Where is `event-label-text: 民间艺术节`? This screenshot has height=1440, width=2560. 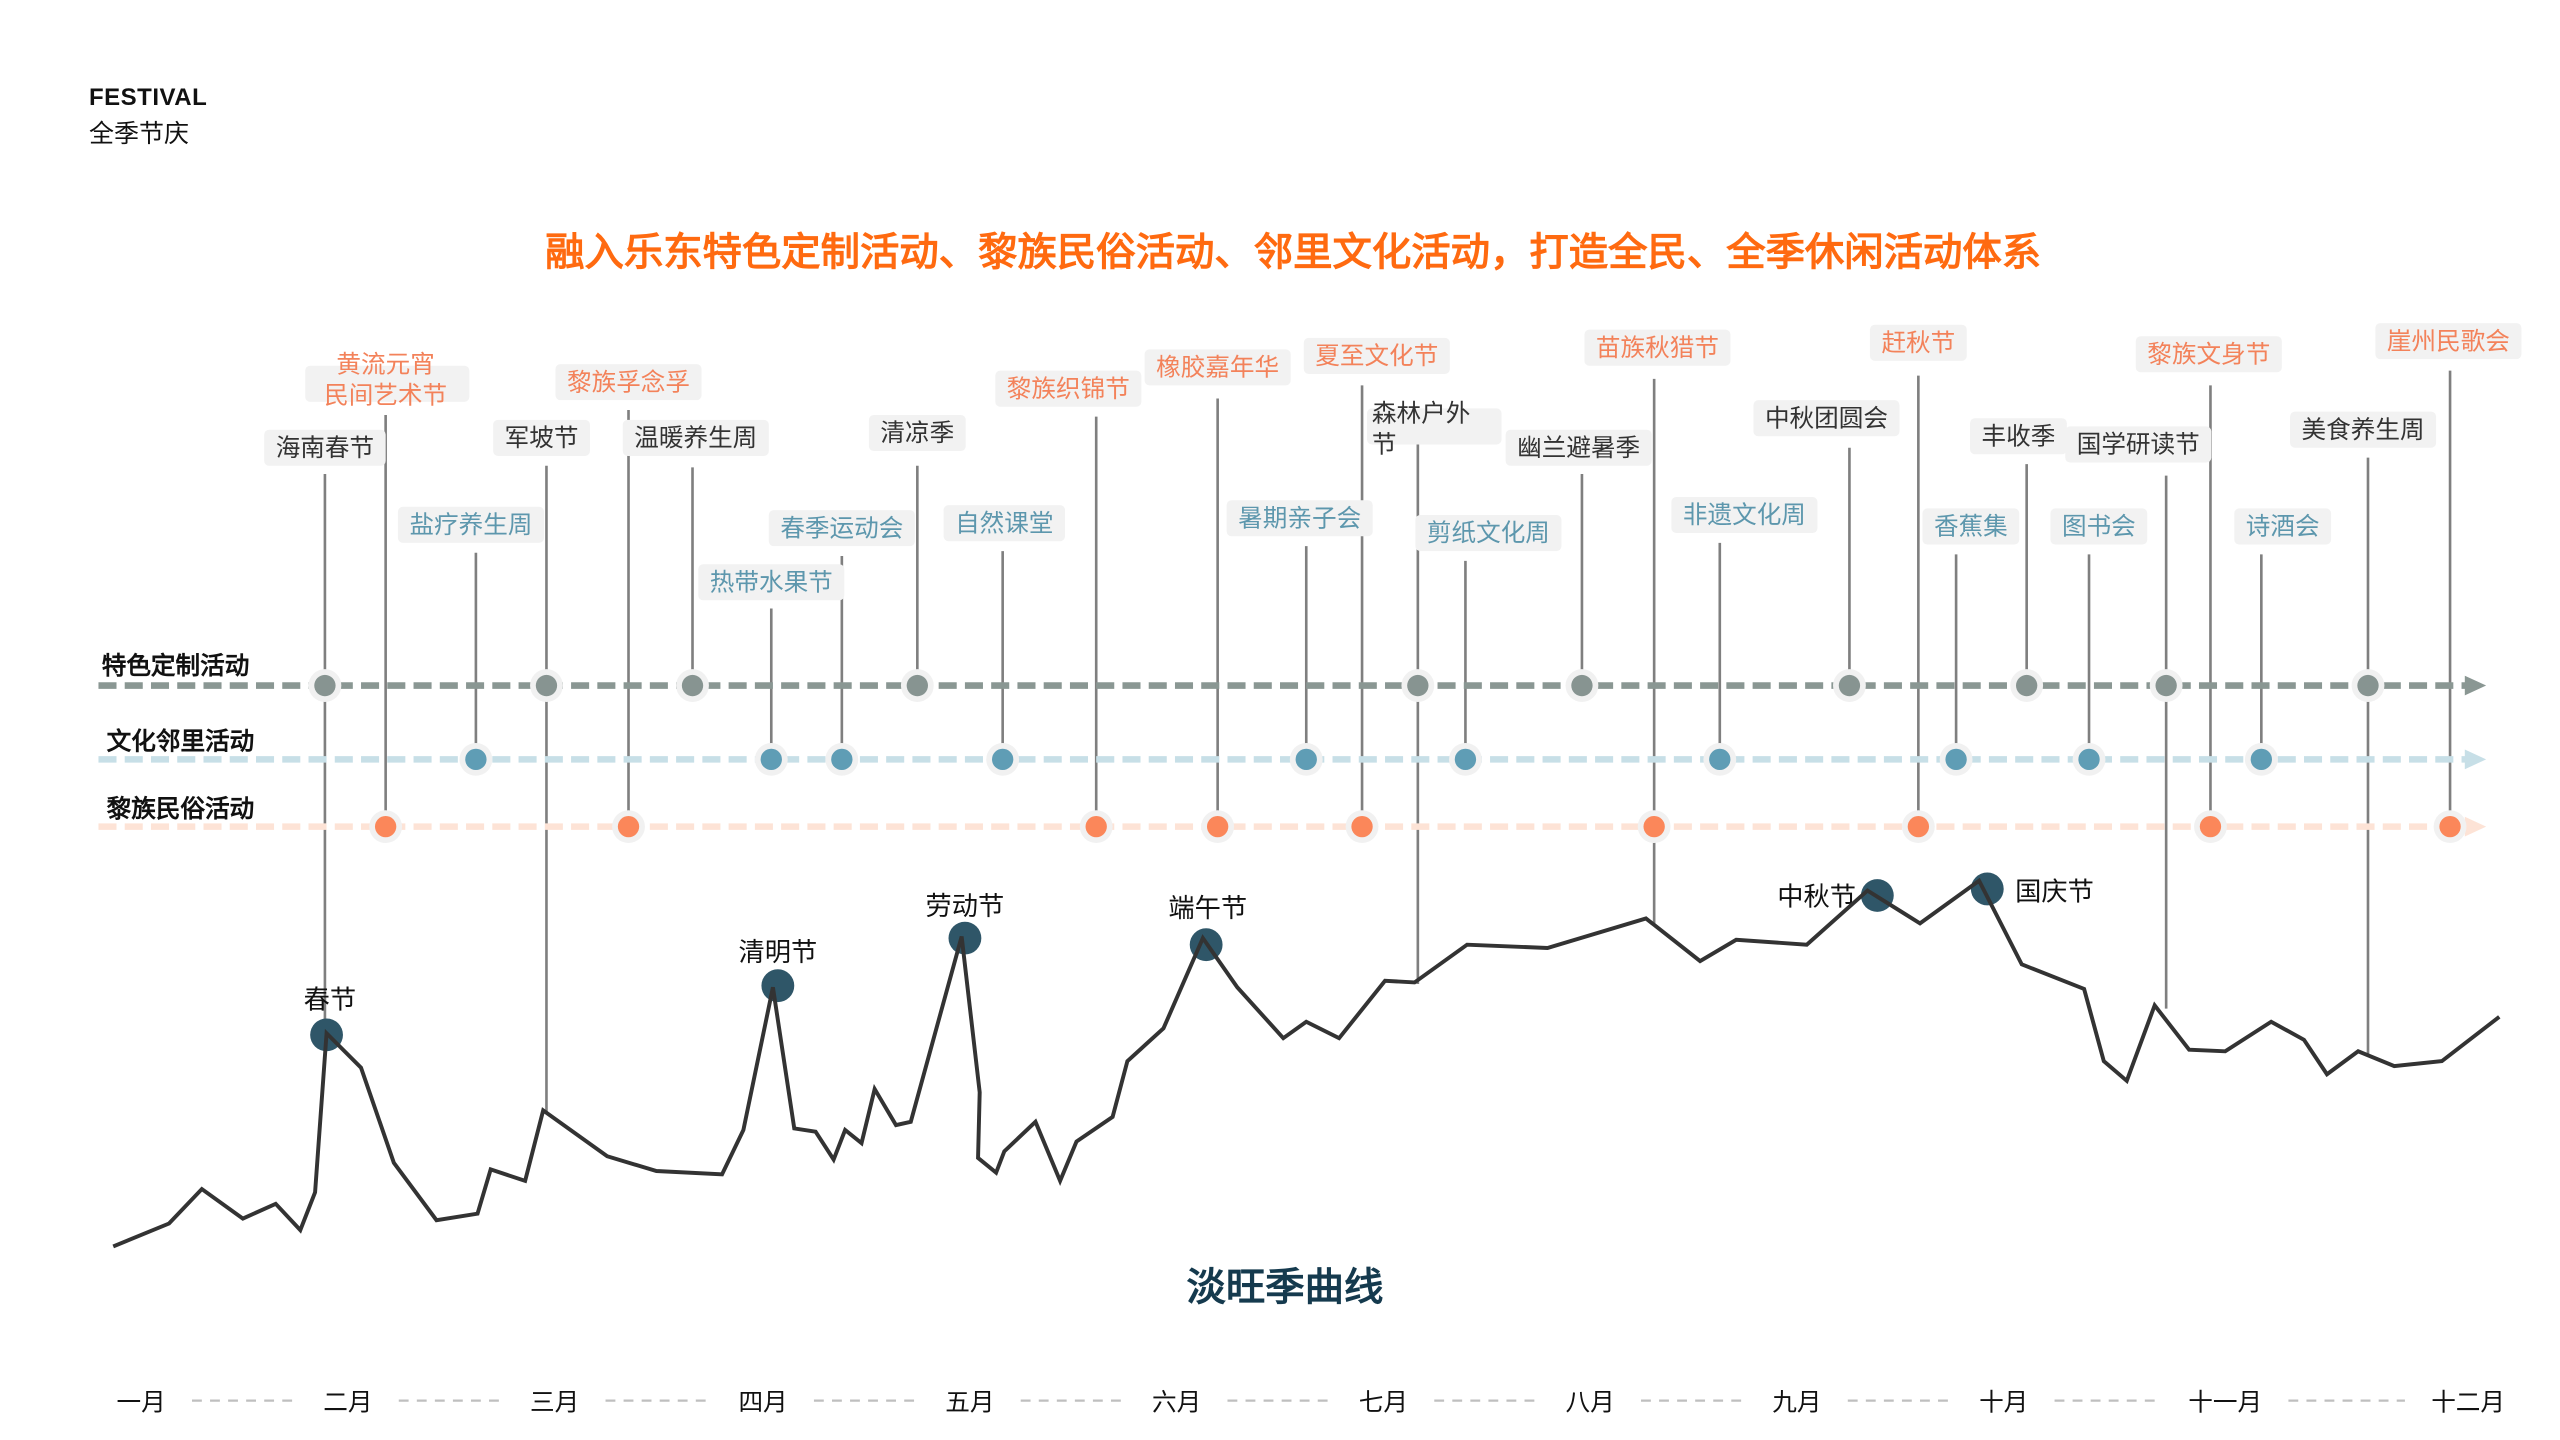
event-label-text: 民间艺术节 is located at coordinates (385, 394).